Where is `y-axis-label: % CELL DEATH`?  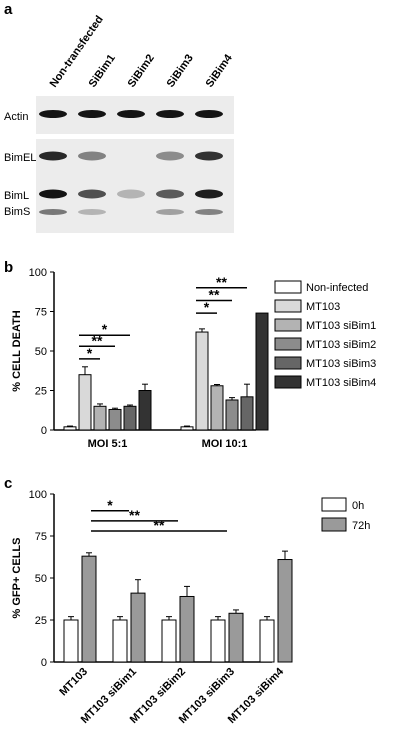 y-axis-label: % CELL DEATH is located at coordinates (17, 351).